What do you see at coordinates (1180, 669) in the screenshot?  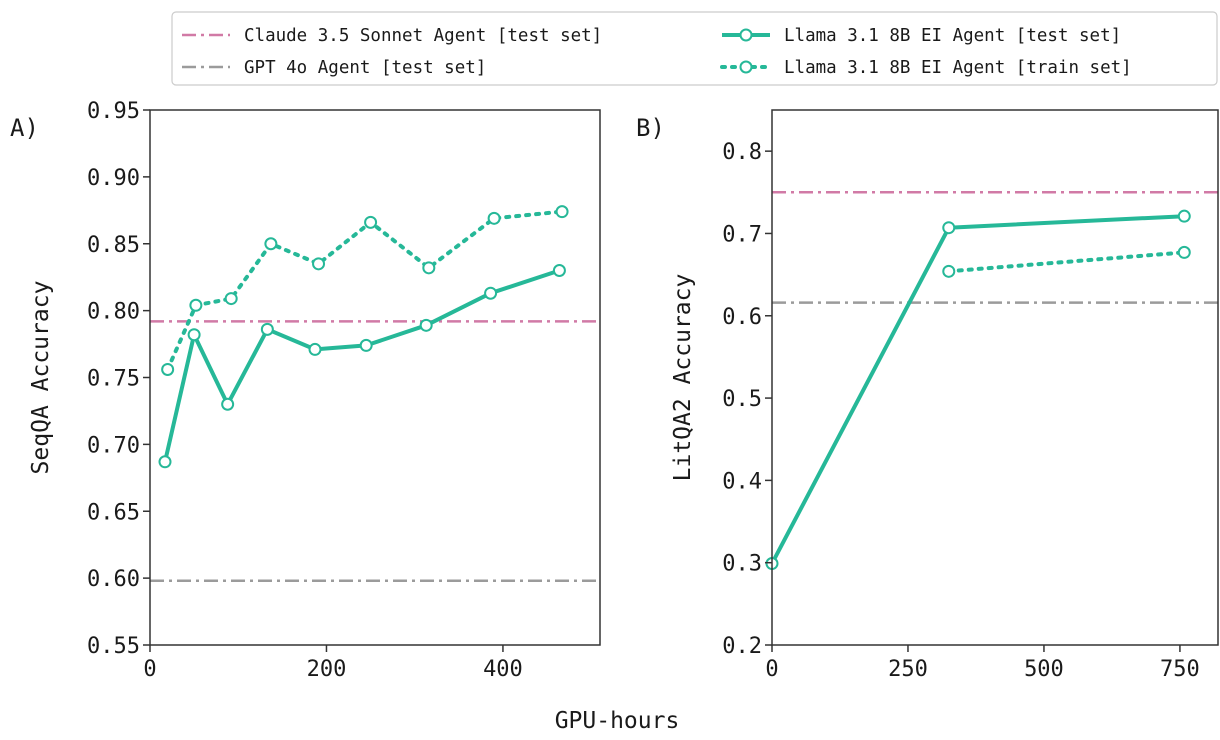 I see `x-tick-label: 750` at bounding box center [1180, 669].